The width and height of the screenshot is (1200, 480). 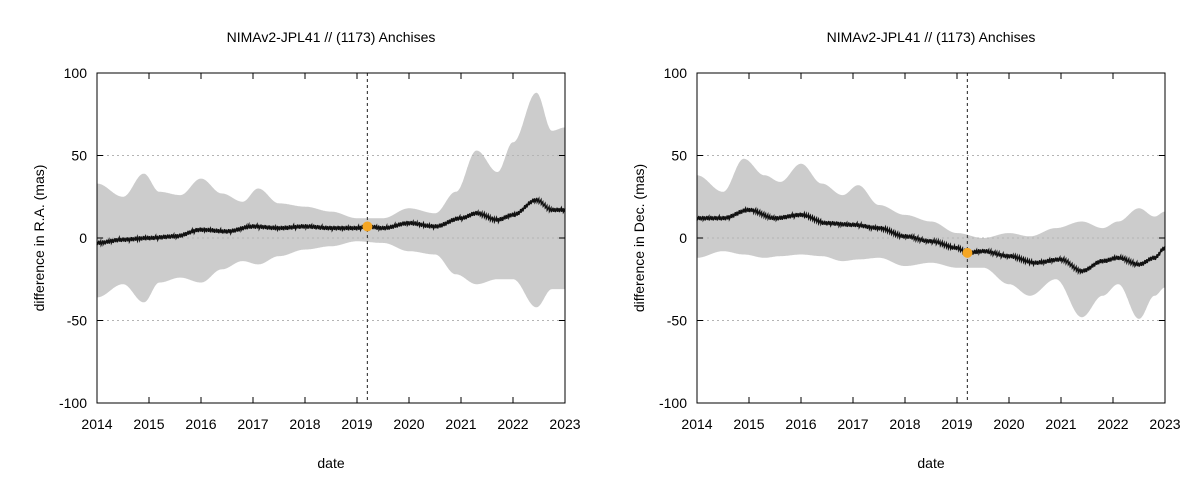 What do you see at coordinates (639, 238) in the screenshot?
I see `y-axis-label: difference in Dec. (mas)` at bounding box center [639, 238].